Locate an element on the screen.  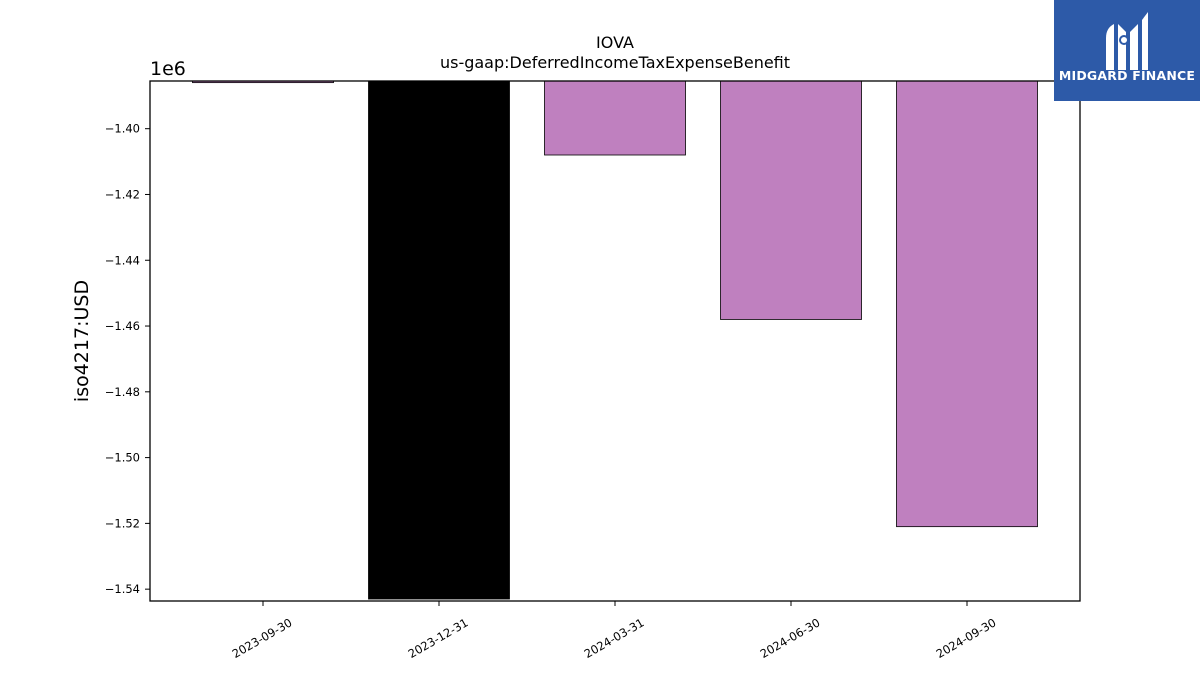
midgard-m-logo-icon is located at coordinates (1127, 41).